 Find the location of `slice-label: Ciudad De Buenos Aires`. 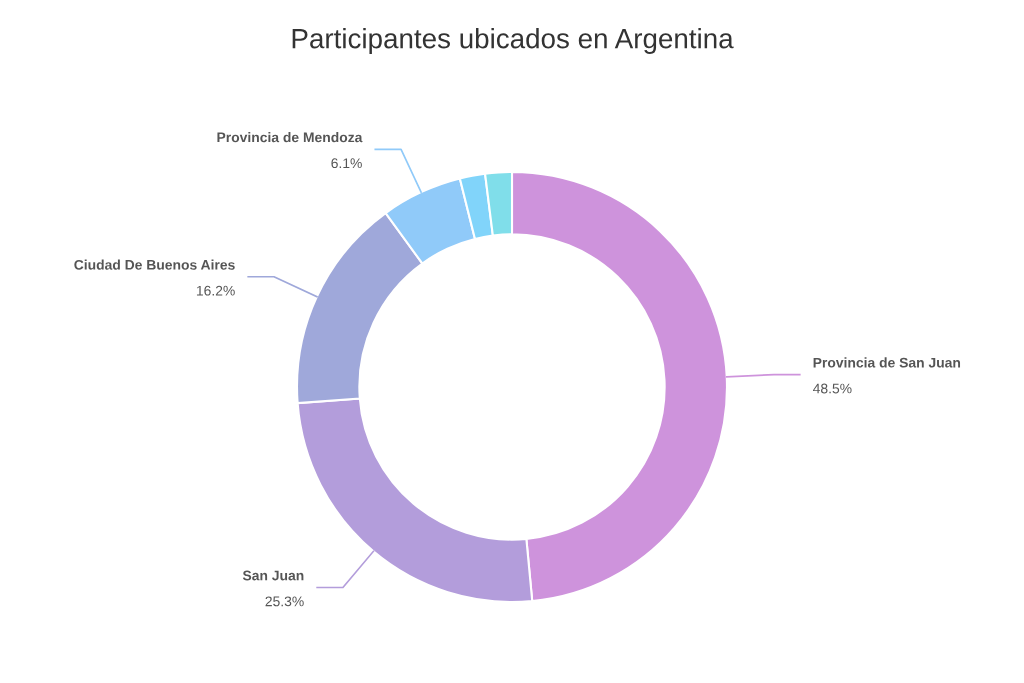

slice-label: Ciudad De Buenos Aires is located at coordinates (154, 264).